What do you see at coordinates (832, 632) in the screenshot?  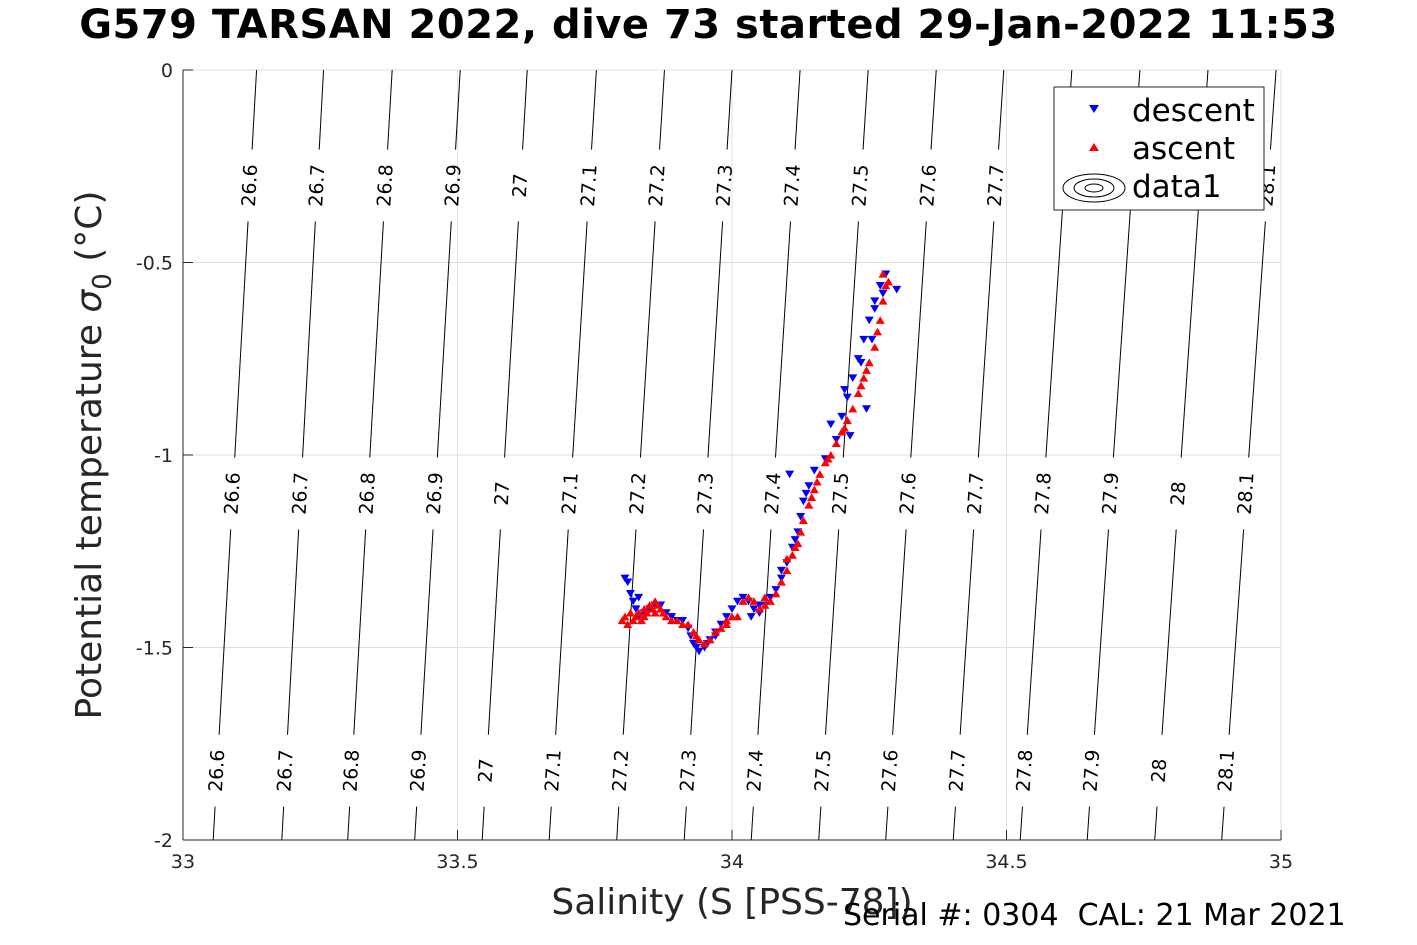 I see `density-contour-line-27.5-seg-2` at bounding box center [832, 632].